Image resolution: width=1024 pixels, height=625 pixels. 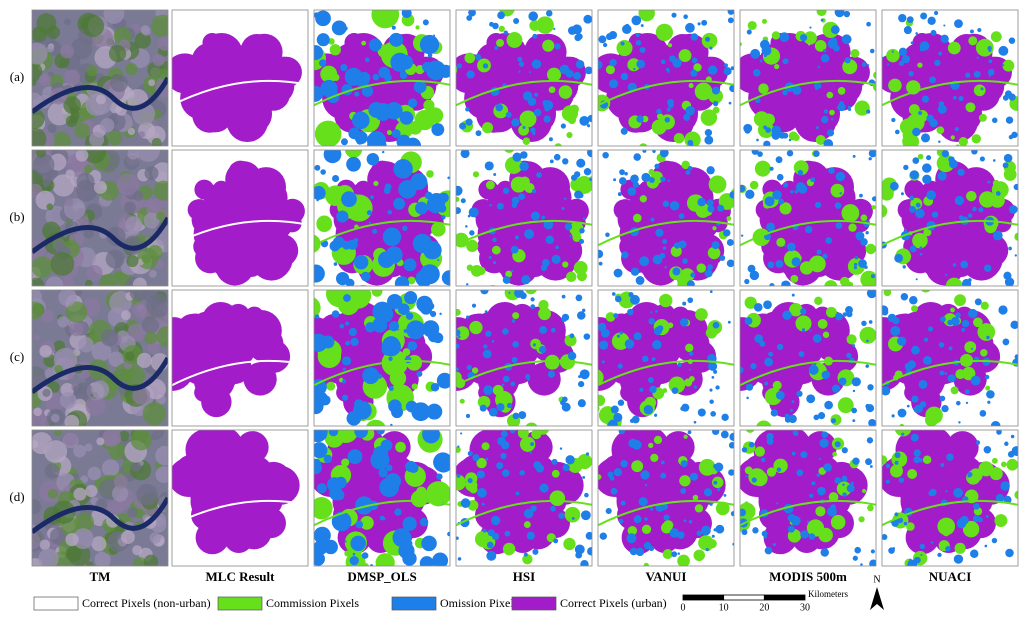 I want to click on scale-unit: Kilometers, so click(x=828, y=594).